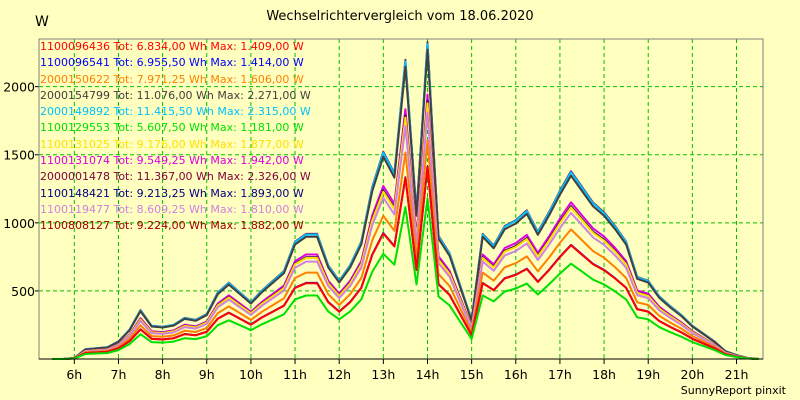  What do you see at coordinates (119, 374) in the screenshot?
I see `x-tick-label: 7h` at bounding box center [119, 374].